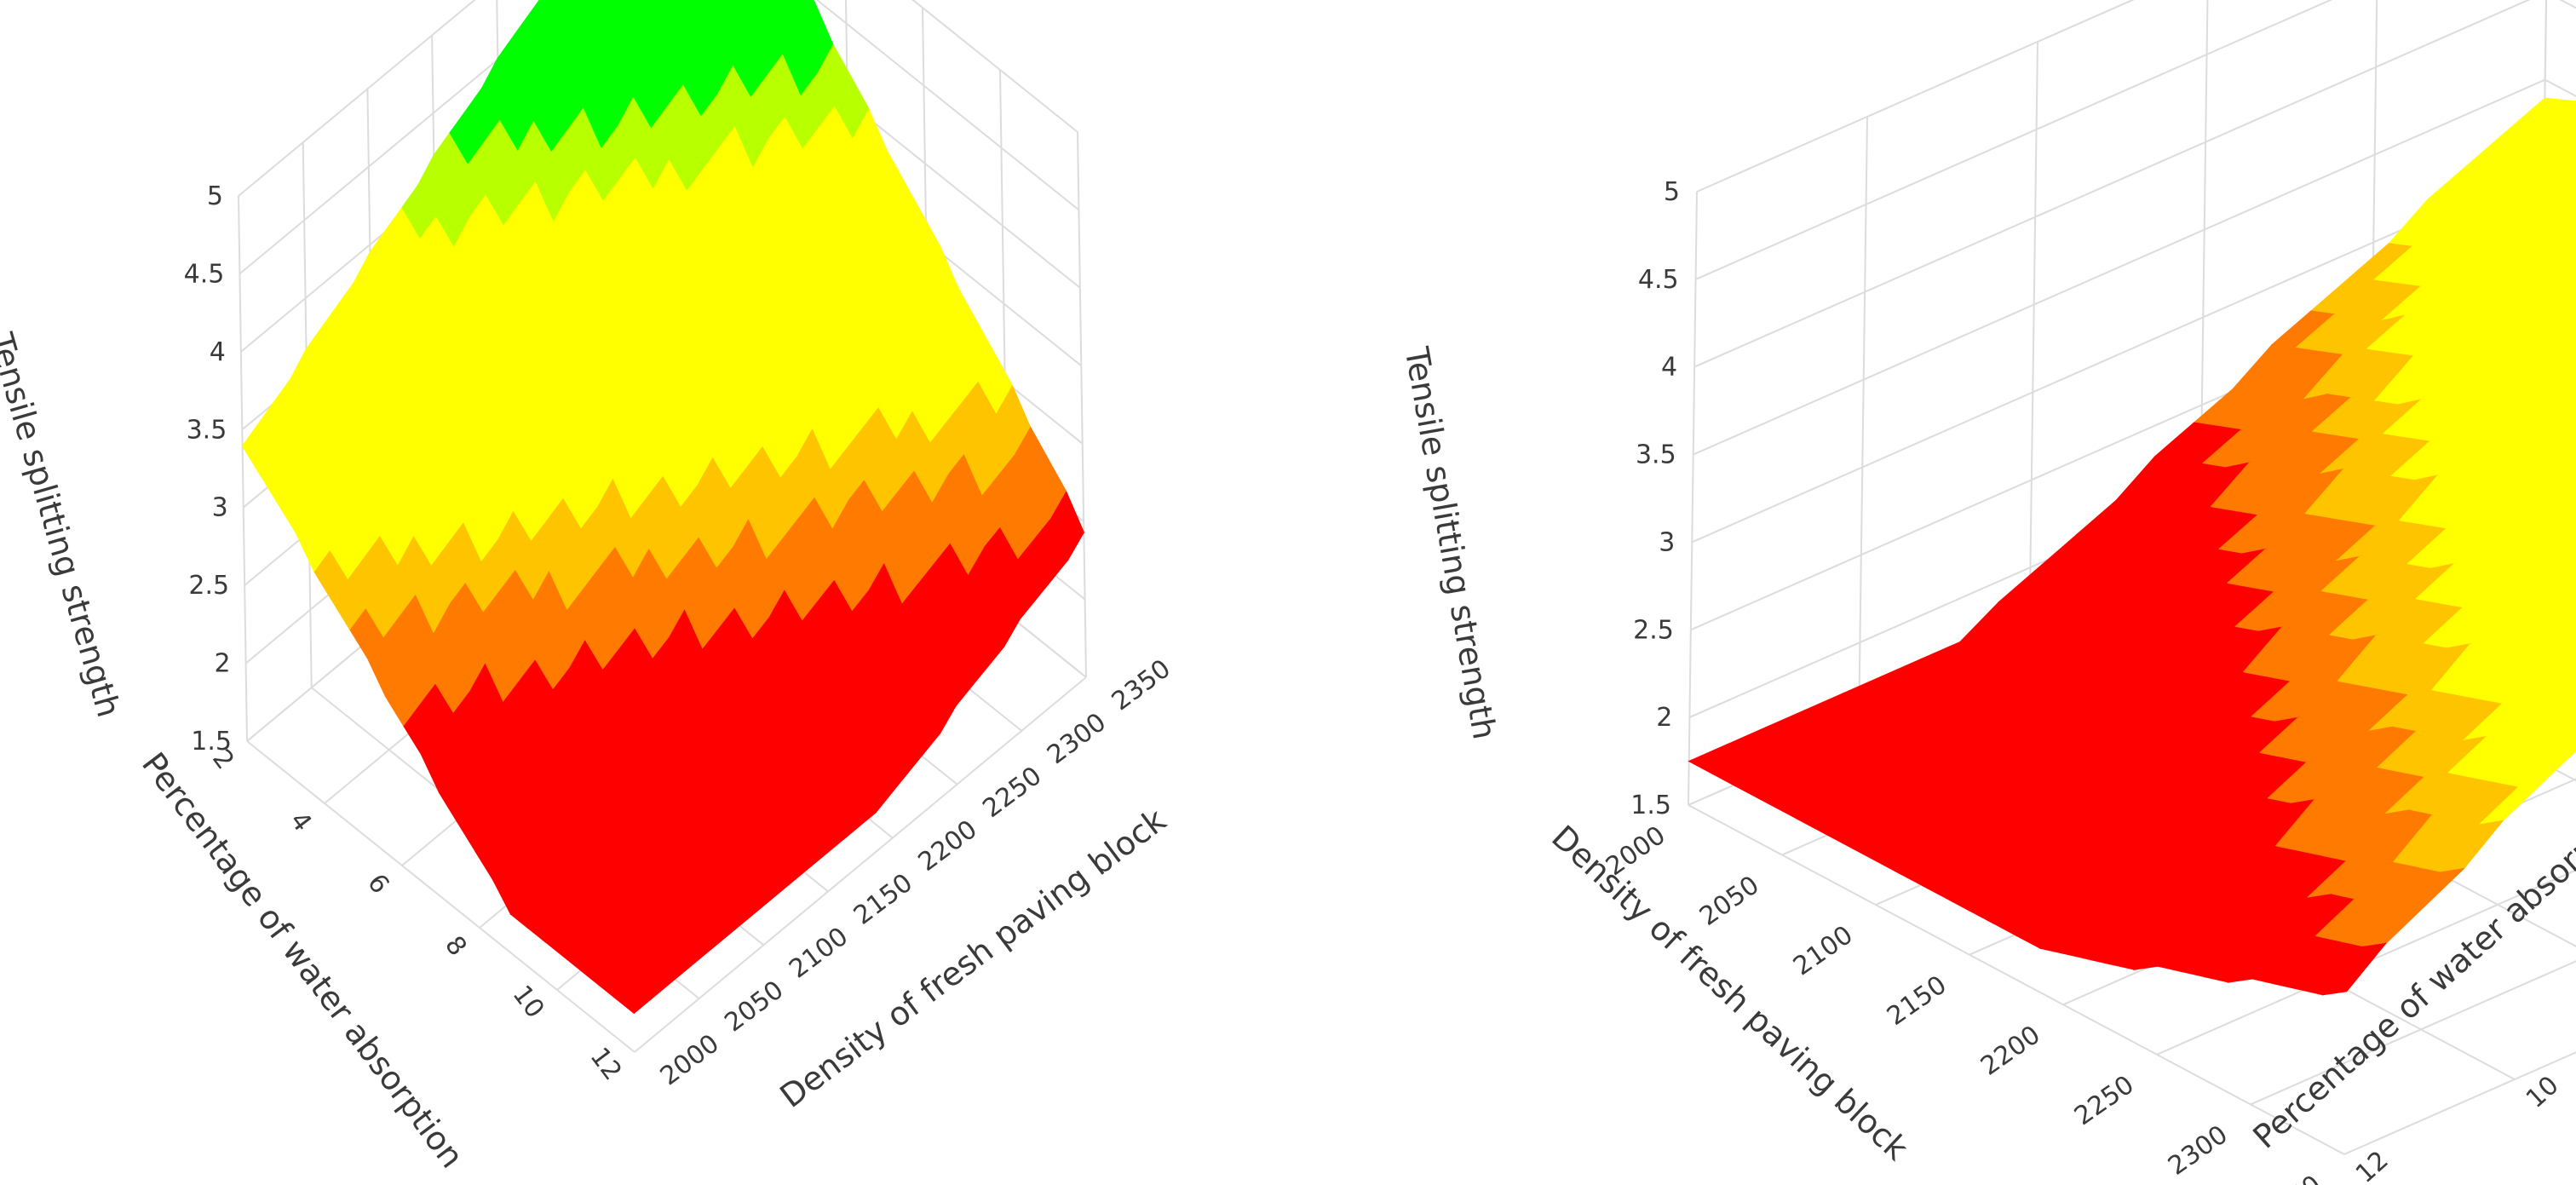  What do you see at coordinates (2292, 1177) in the screenshot?
I see `right-x-tick-label: 2350` at bounding box center [2292, 1177].